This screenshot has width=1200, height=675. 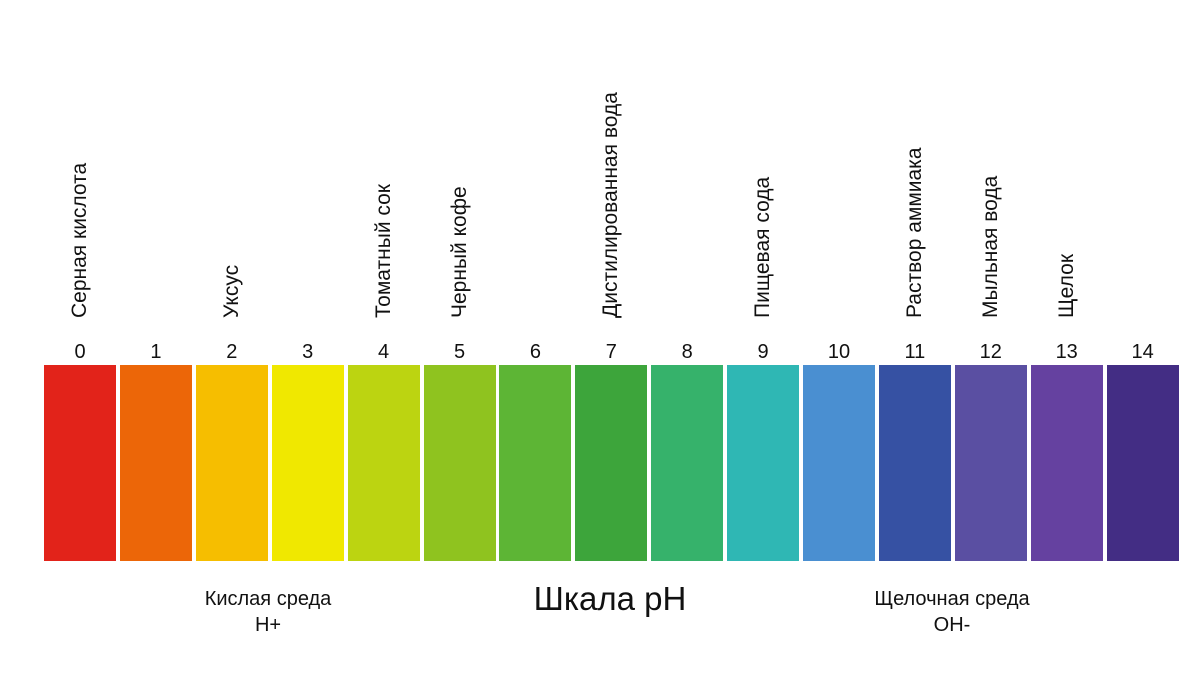 I want to click on ph-number-2: 2, so click(x=232, y=352).